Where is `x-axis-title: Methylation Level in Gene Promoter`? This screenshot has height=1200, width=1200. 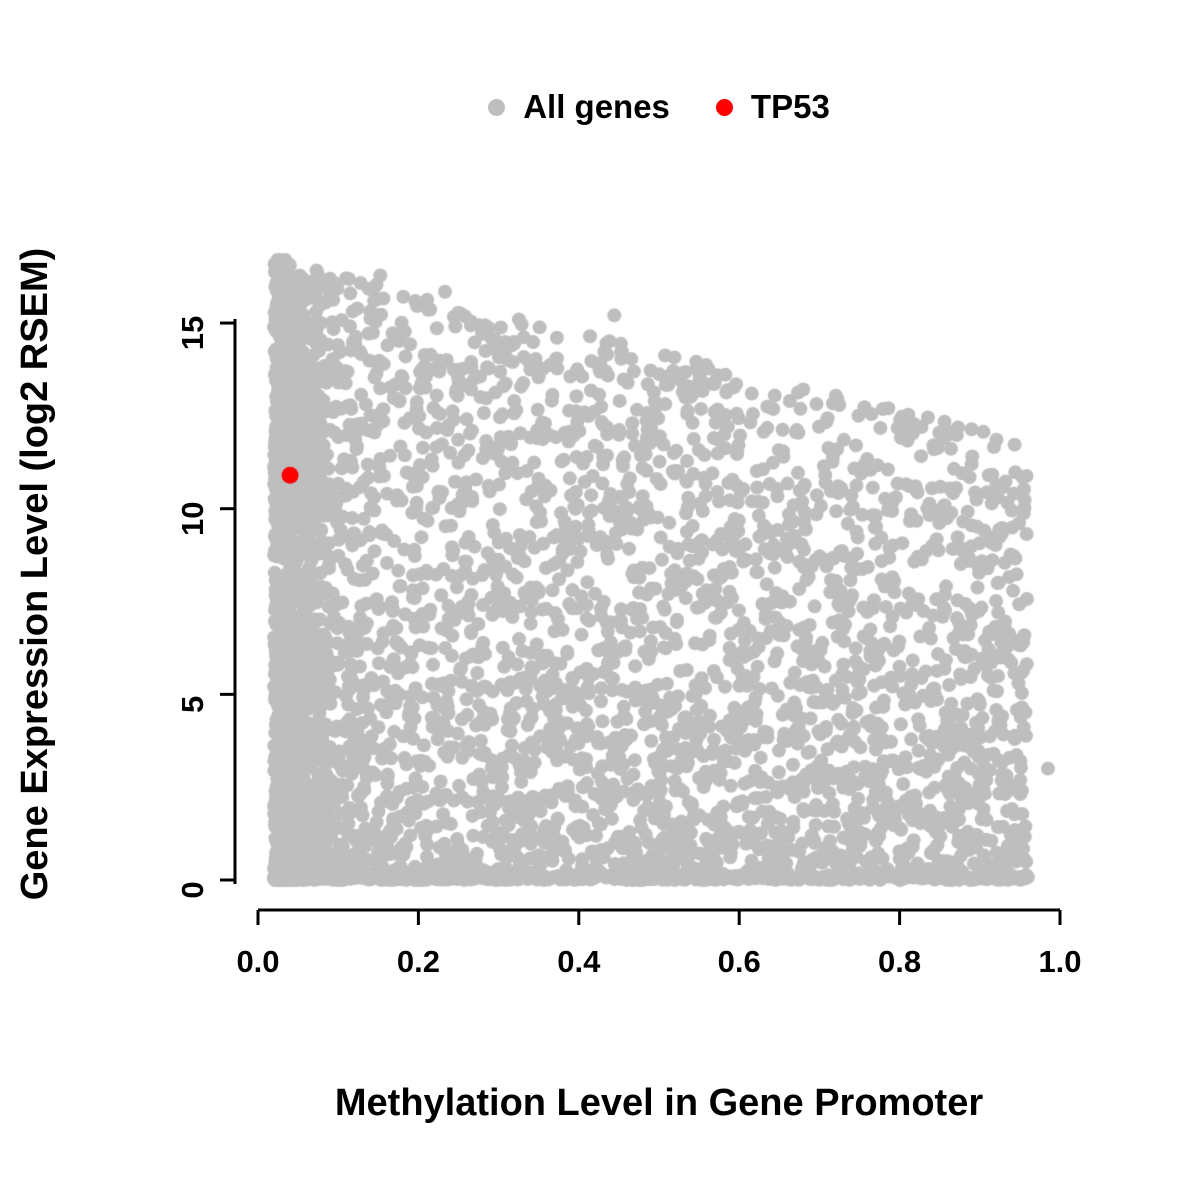 x-axis-title: Methylation Level in Gene Promoter is located at coordinates (659, 1103).